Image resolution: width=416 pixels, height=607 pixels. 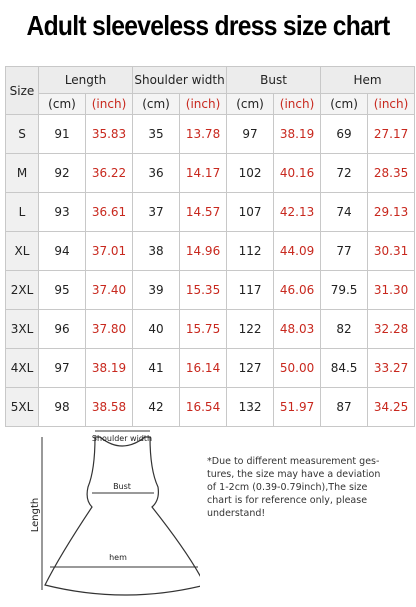 I want to click on cell: 14.17, so click(x=203, y=173).